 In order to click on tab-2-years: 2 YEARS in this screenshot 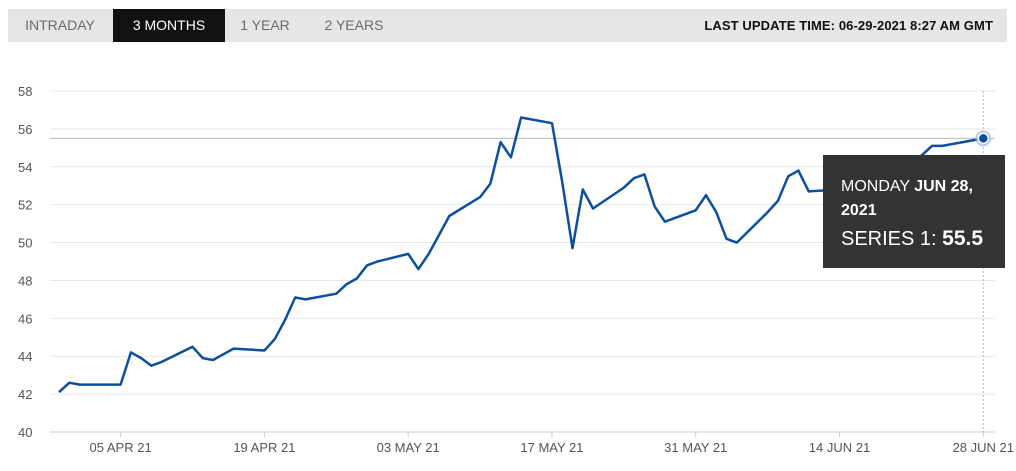, I will do `click(354, 25)`.